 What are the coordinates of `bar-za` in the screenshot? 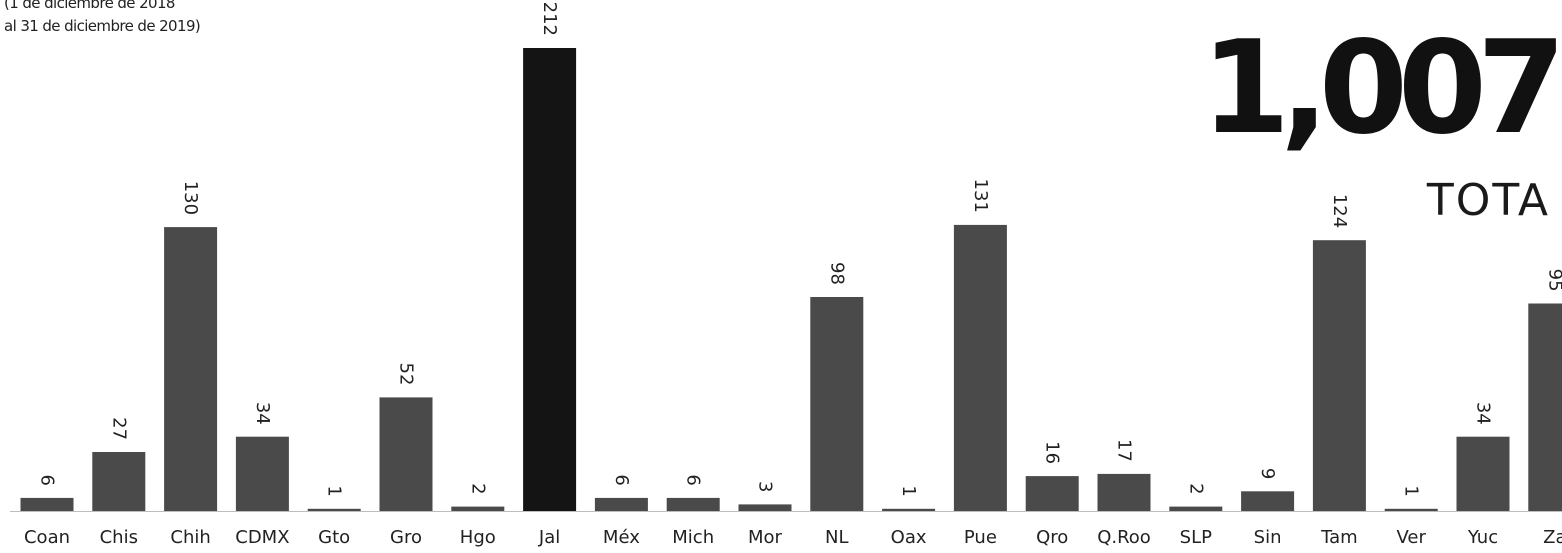 It's located at (1545, 407).